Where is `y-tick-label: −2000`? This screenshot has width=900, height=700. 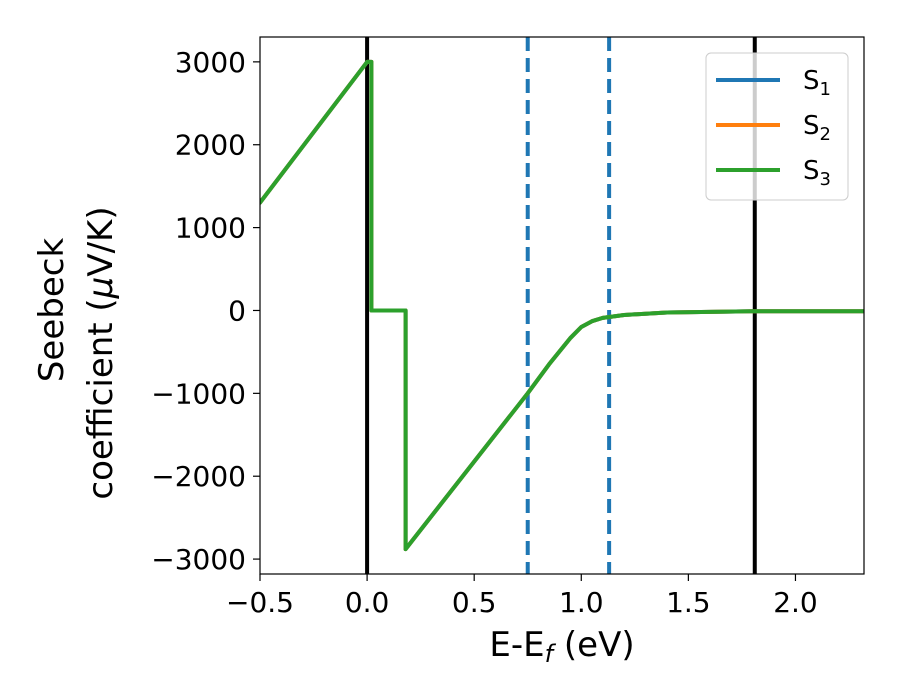
y-tick-label: −2000 is located at coordinates (198, 476).